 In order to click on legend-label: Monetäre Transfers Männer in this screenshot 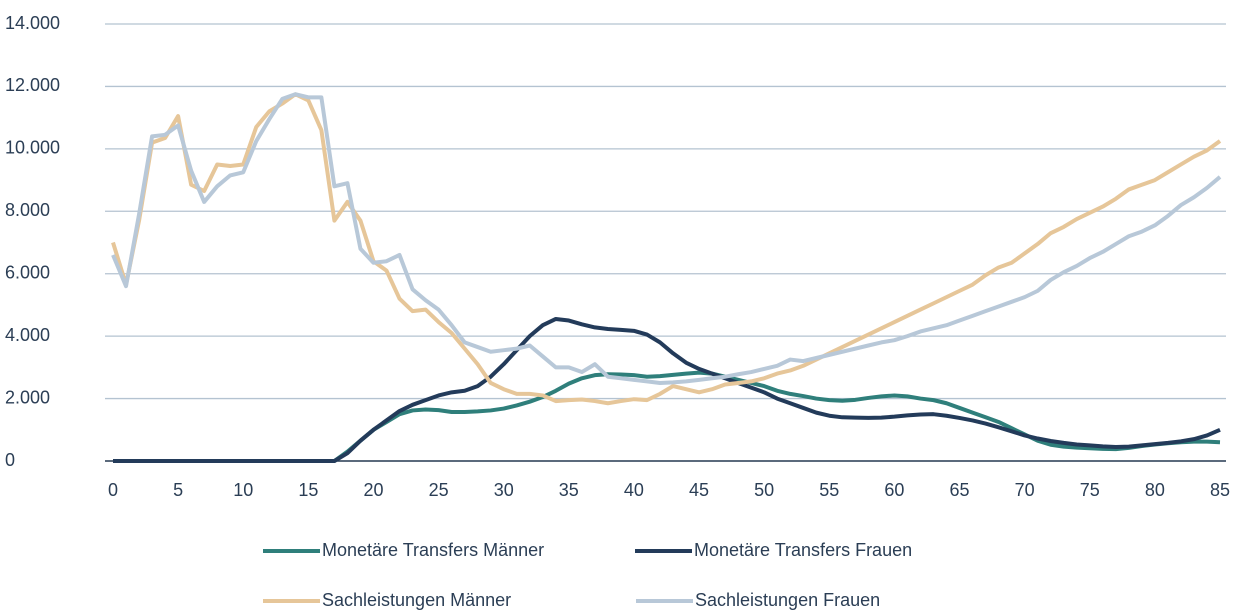, I will do `click(433, 550)`.